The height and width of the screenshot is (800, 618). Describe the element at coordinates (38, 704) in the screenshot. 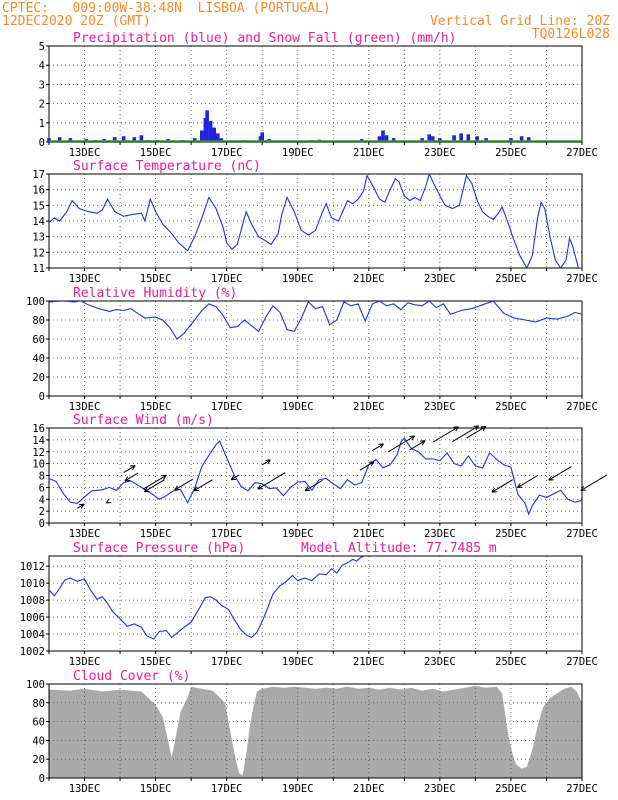

I see `y-tick-label: 80` at that location.